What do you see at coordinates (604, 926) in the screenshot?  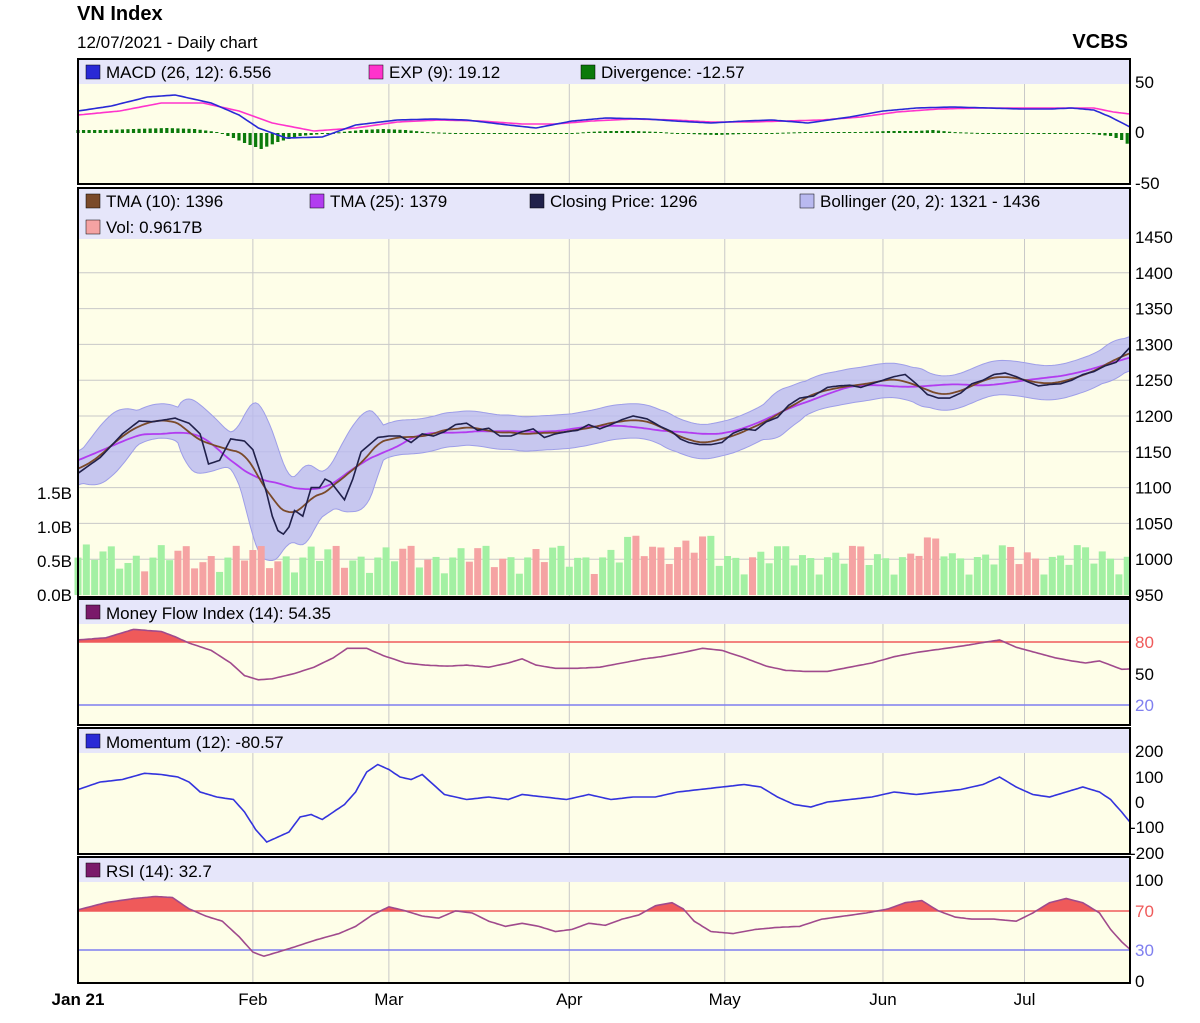 I see `rsi-line` at bounding box center [604, 926].